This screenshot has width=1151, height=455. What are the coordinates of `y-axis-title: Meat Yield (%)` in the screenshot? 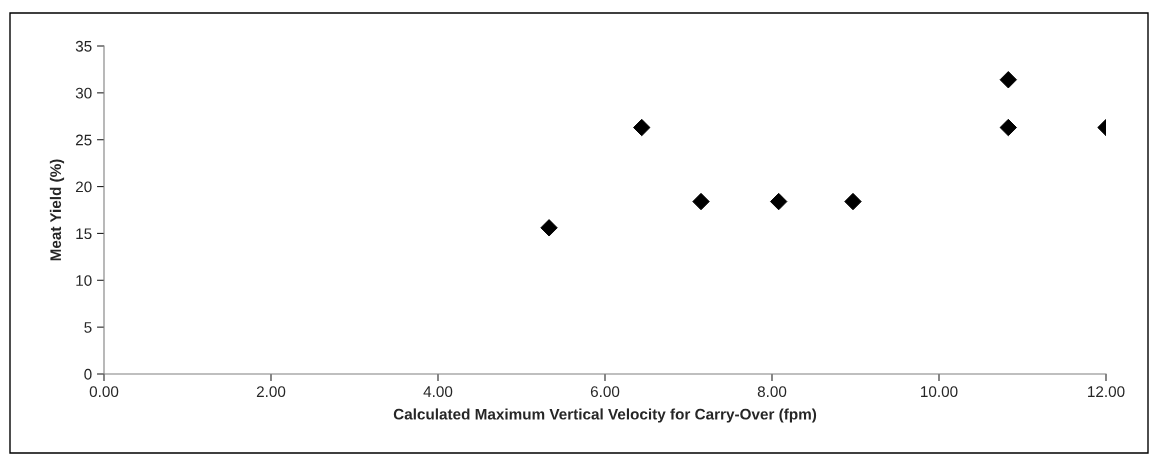 It's located at (57, 210).